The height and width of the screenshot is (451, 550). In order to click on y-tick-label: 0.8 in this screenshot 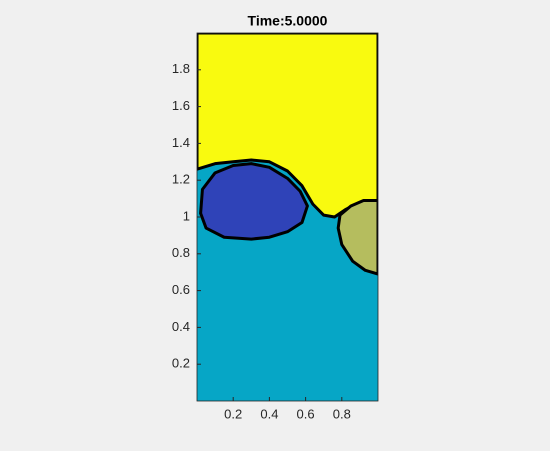, I will do `click(181, 252)`.